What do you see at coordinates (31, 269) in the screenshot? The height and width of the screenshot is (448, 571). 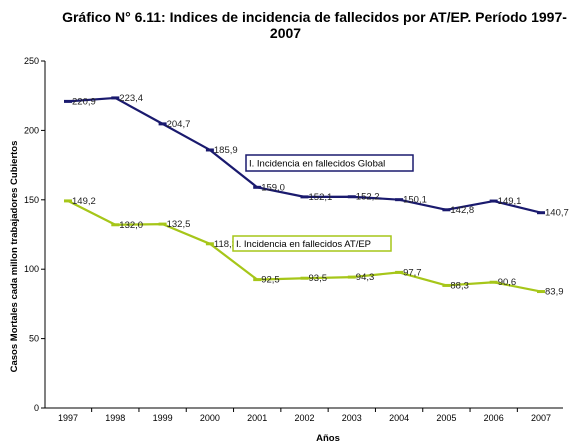 I see `y-tick-label: 100` at bounding box center [31, 269].